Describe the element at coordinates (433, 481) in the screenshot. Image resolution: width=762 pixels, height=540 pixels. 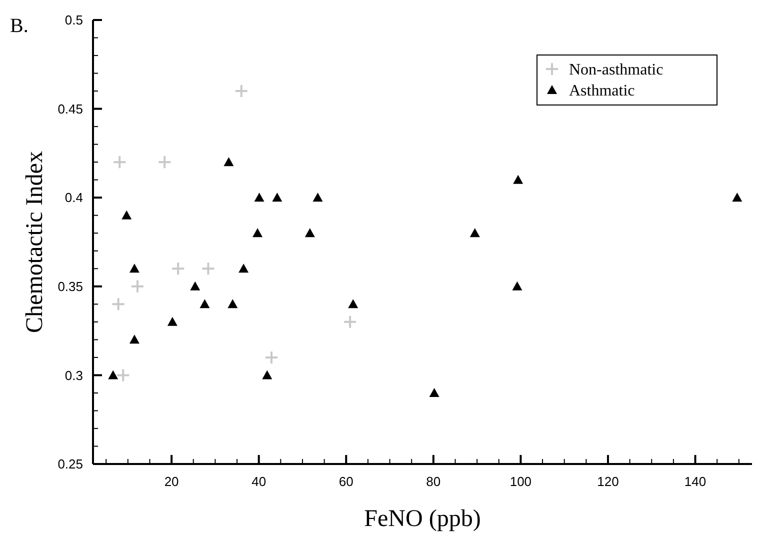
I see `x-tick-label: 80` at that location.